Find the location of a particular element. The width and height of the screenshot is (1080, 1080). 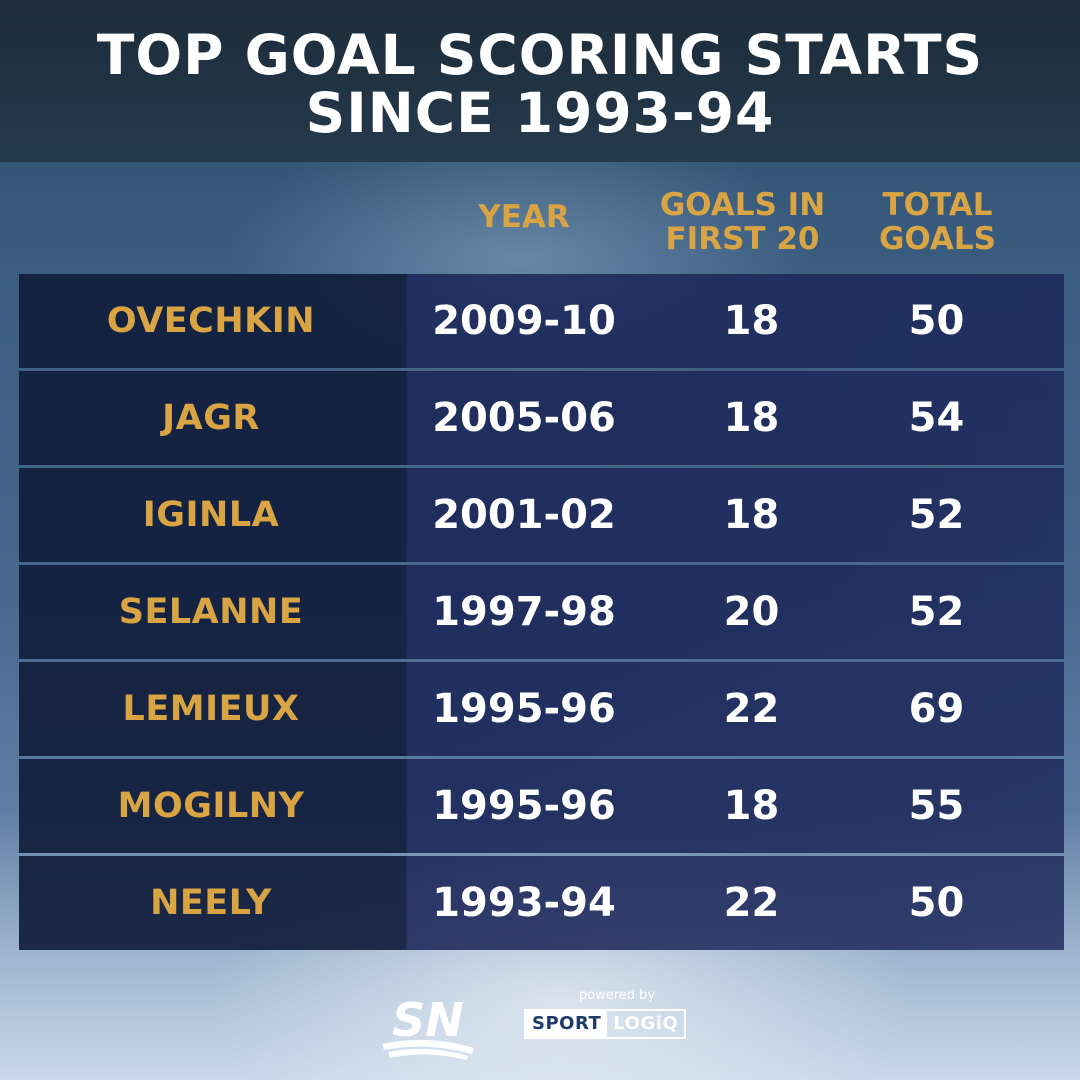

sportsnet-logo-text: SN is located at coordinates (428, 1020).